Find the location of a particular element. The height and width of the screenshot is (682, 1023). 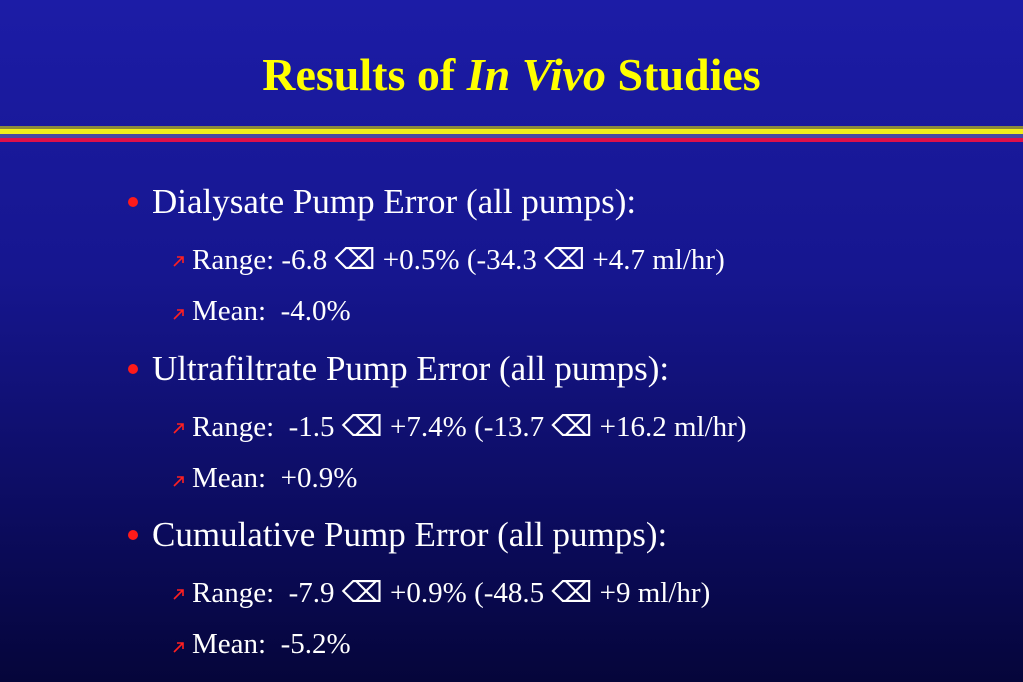

rule-olive is located at coordinates (511, 127).